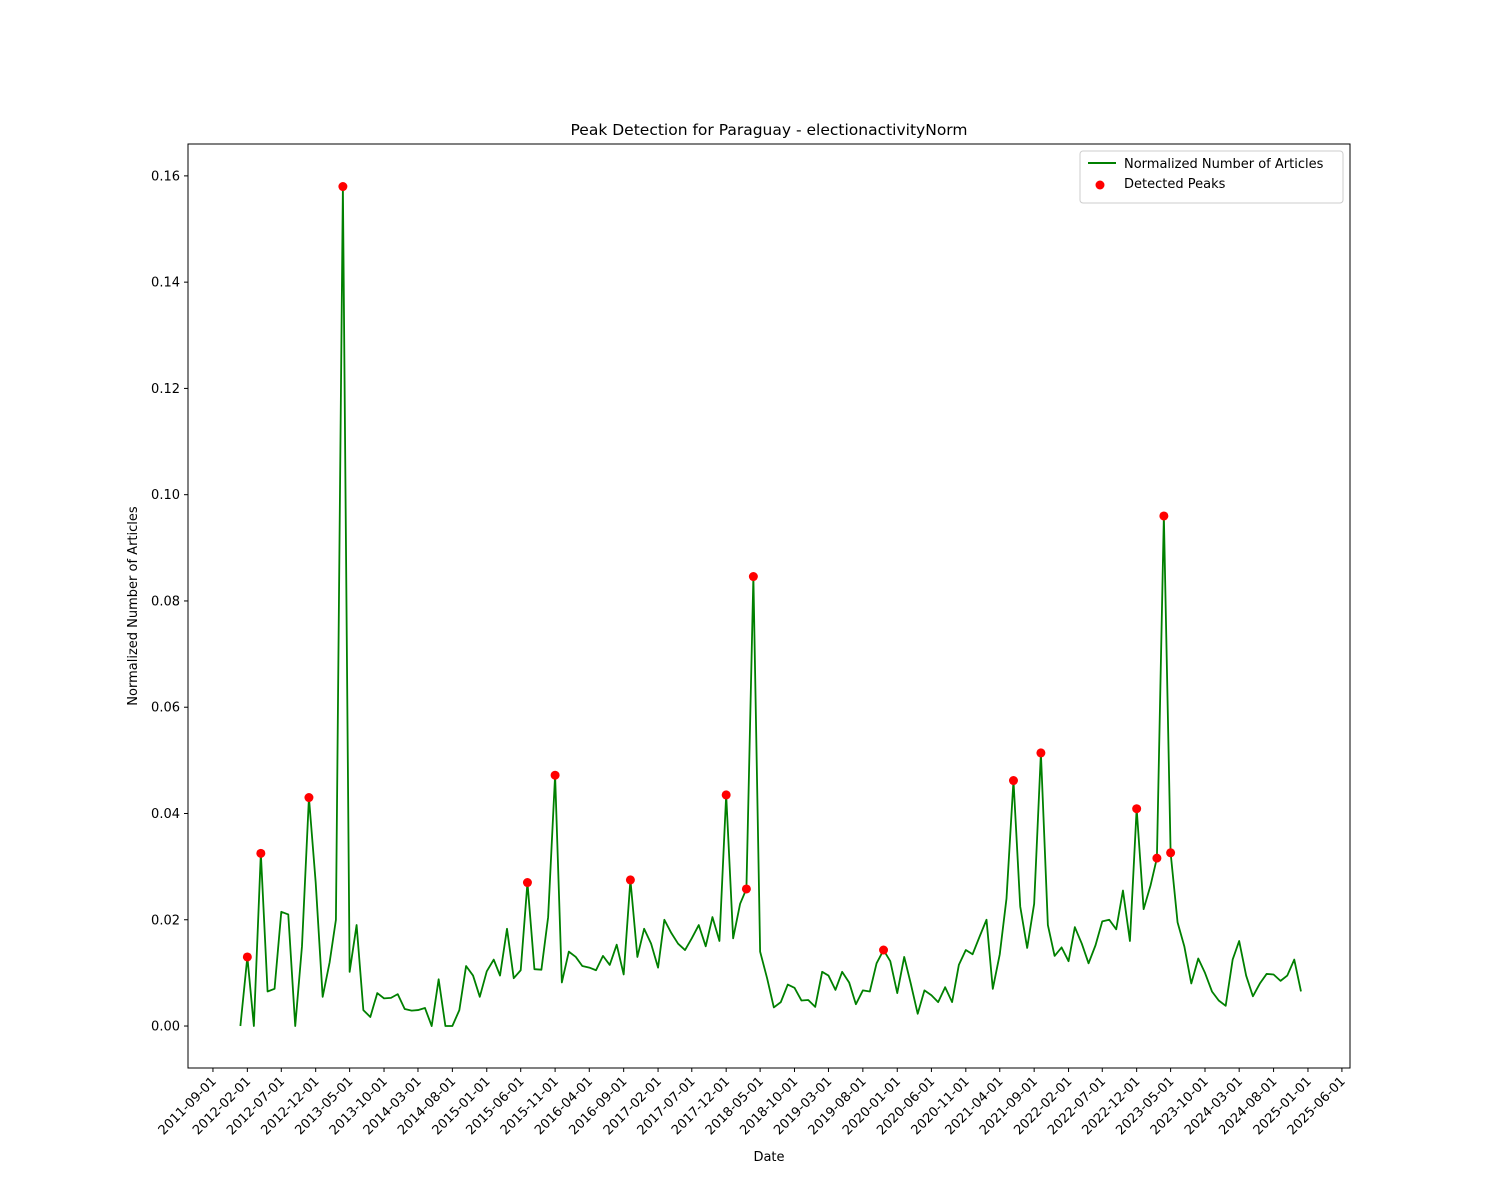 The width and height of the screenshot is (1500, 1200). What do you see at coordinates (165, 176) in the screenshot?
I see `y-tick-label: 0.16` at bounding box center [165, 176].